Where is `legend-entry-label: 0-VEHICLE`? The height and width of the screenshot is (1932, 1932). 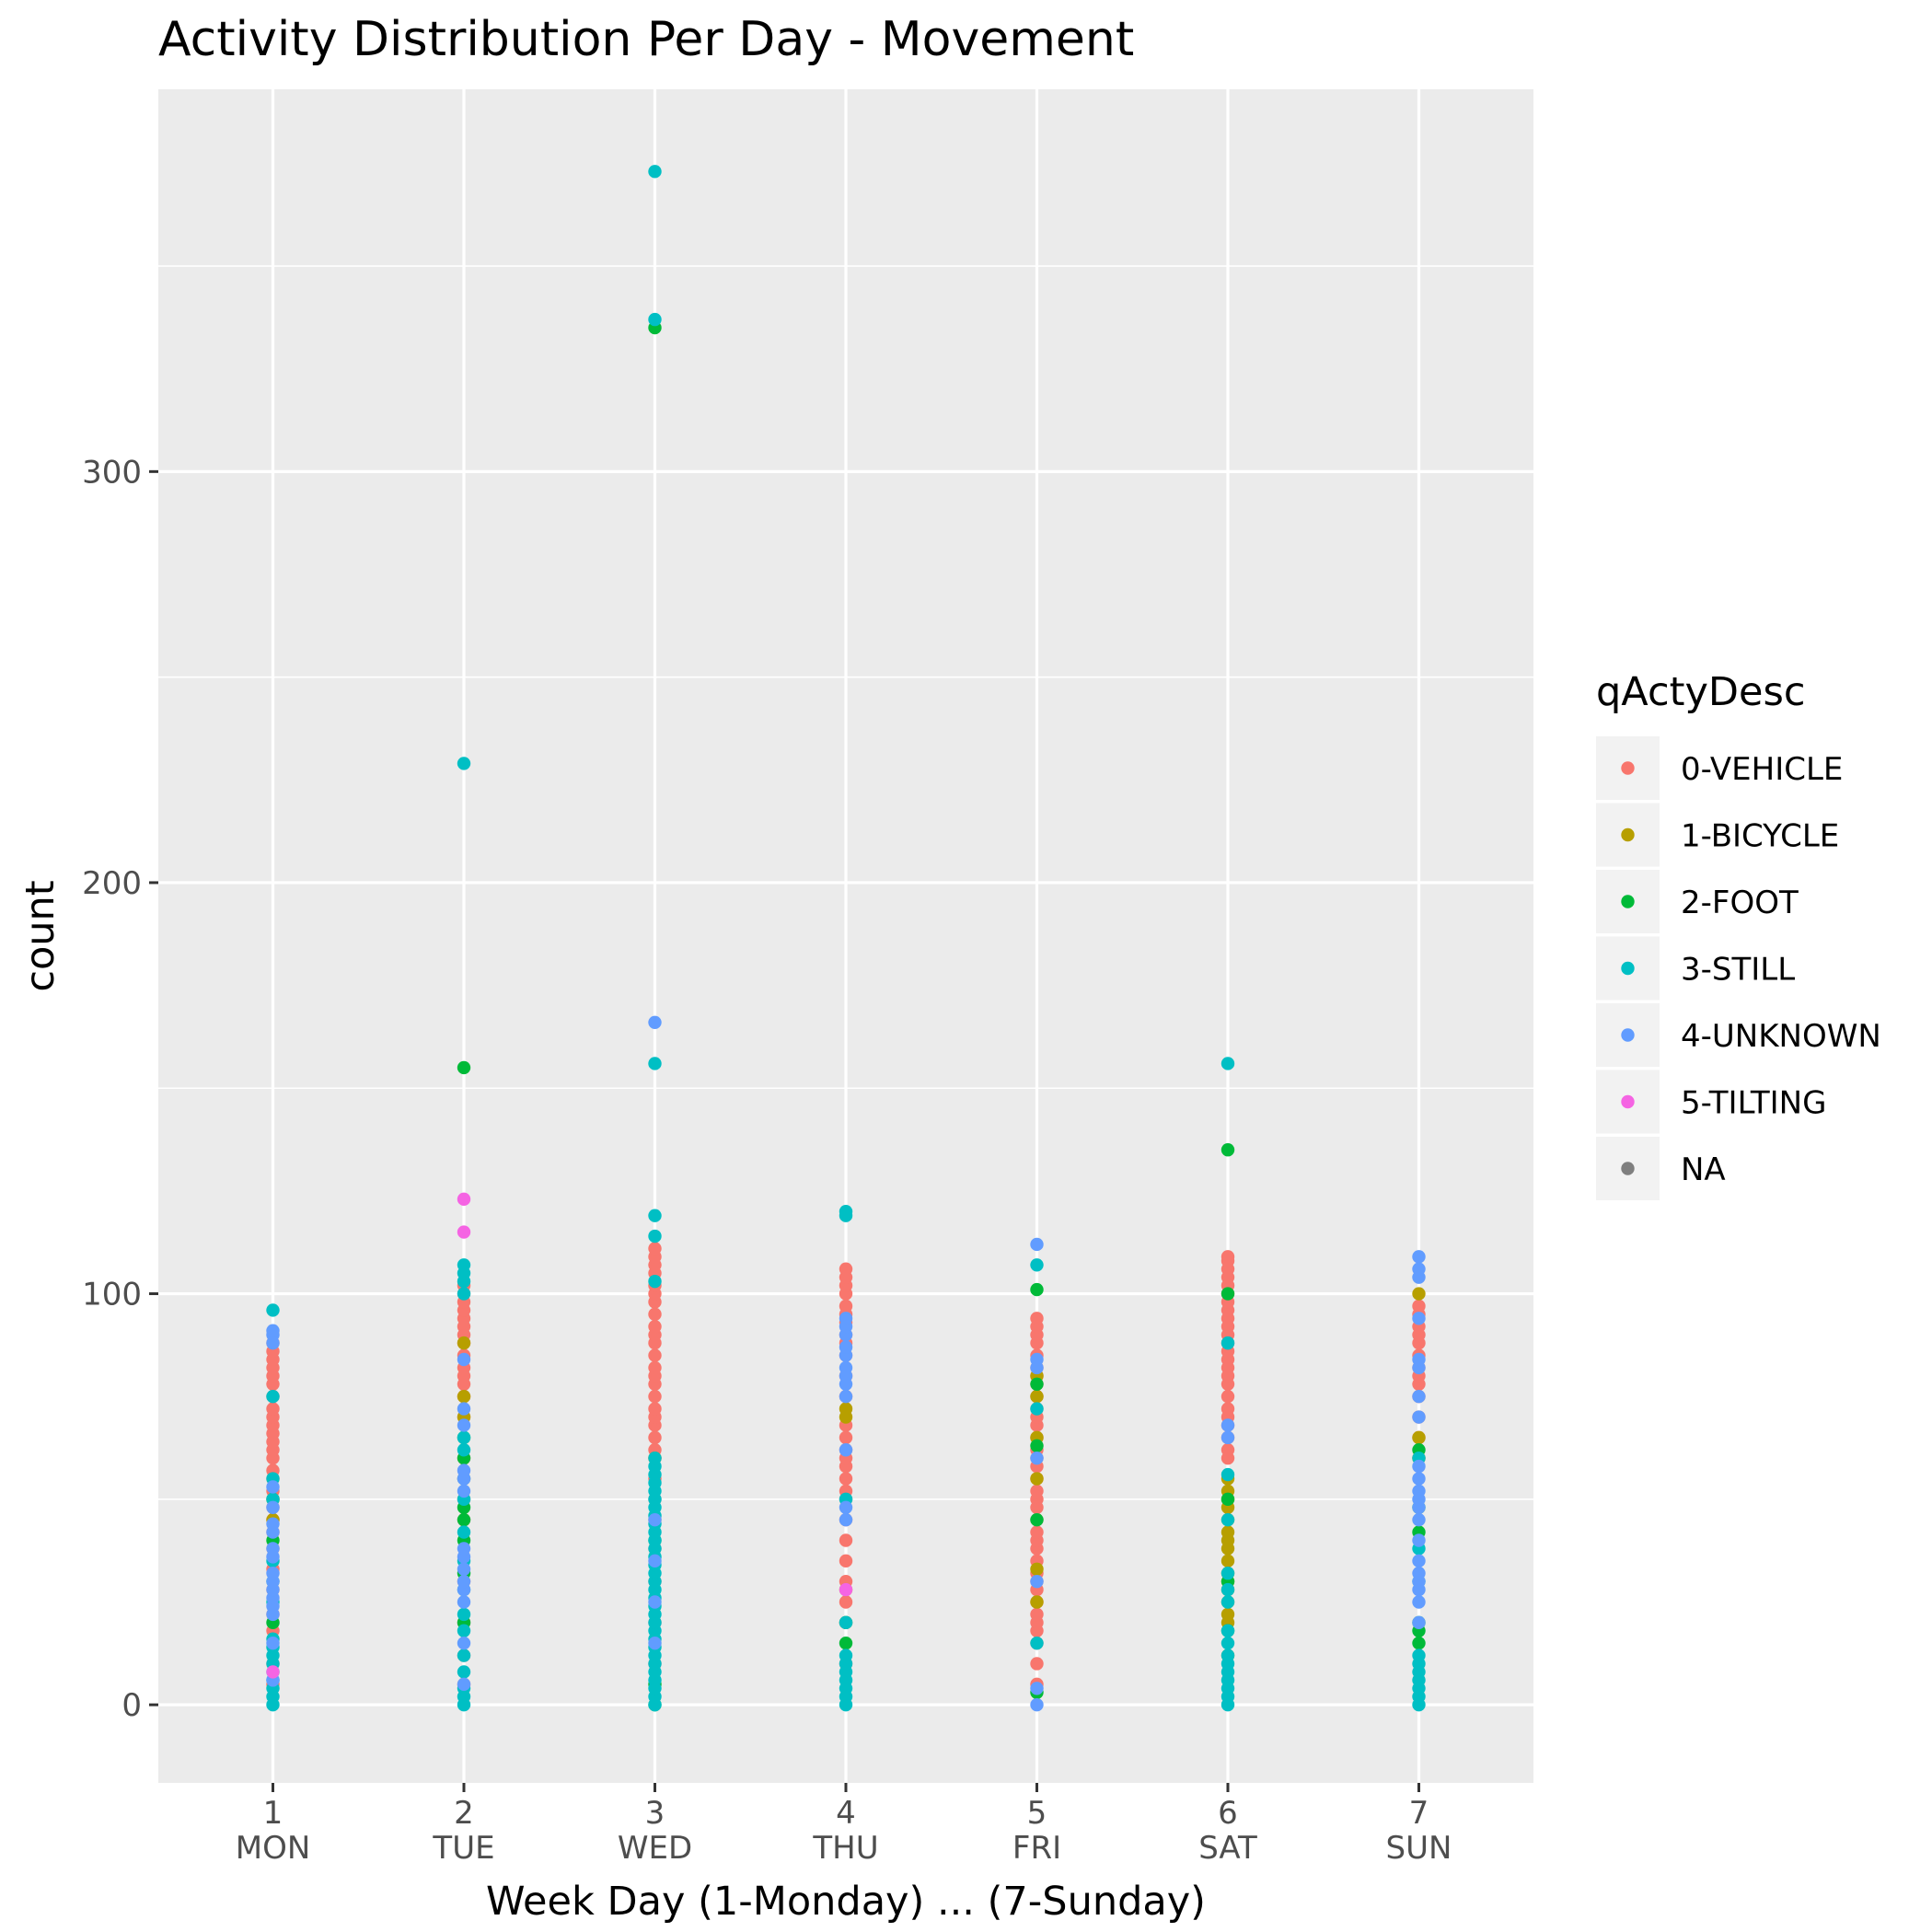 legend-entry-label: 0-VEHICLE is located at coordinates (1762, 770).